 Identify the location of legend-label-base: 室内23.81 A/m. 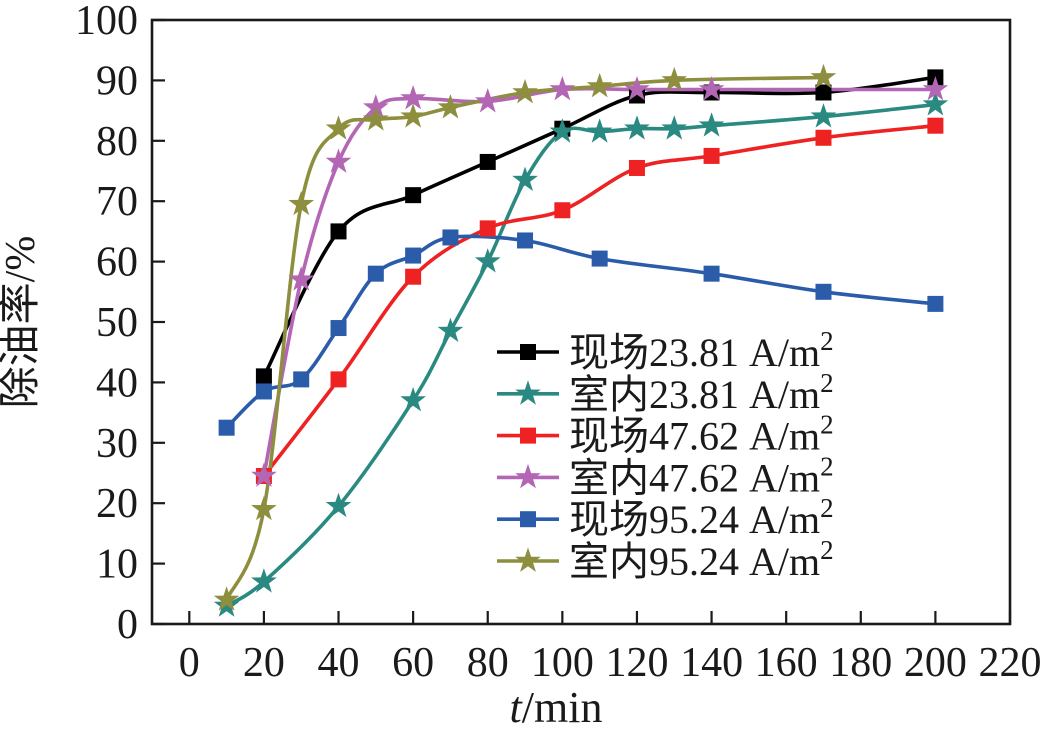
(694, 394).